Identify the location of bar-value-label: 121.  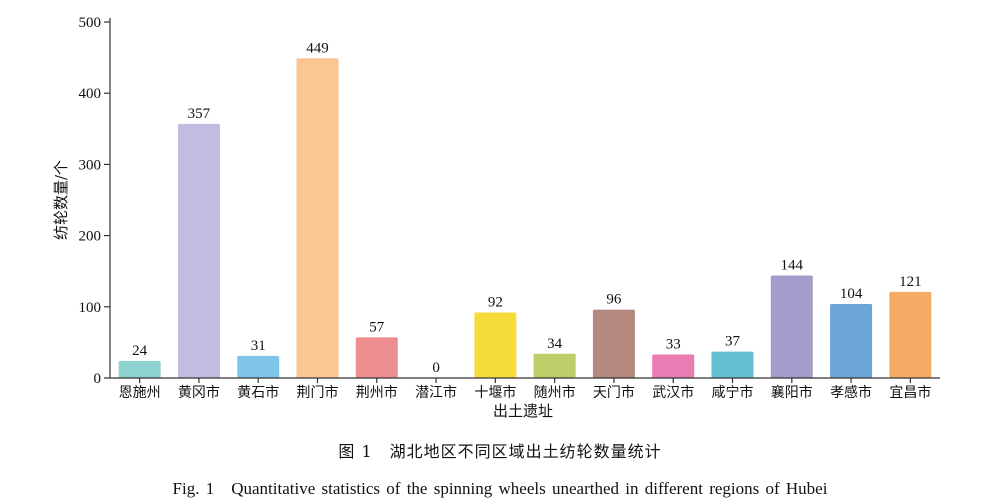
(910, 282).